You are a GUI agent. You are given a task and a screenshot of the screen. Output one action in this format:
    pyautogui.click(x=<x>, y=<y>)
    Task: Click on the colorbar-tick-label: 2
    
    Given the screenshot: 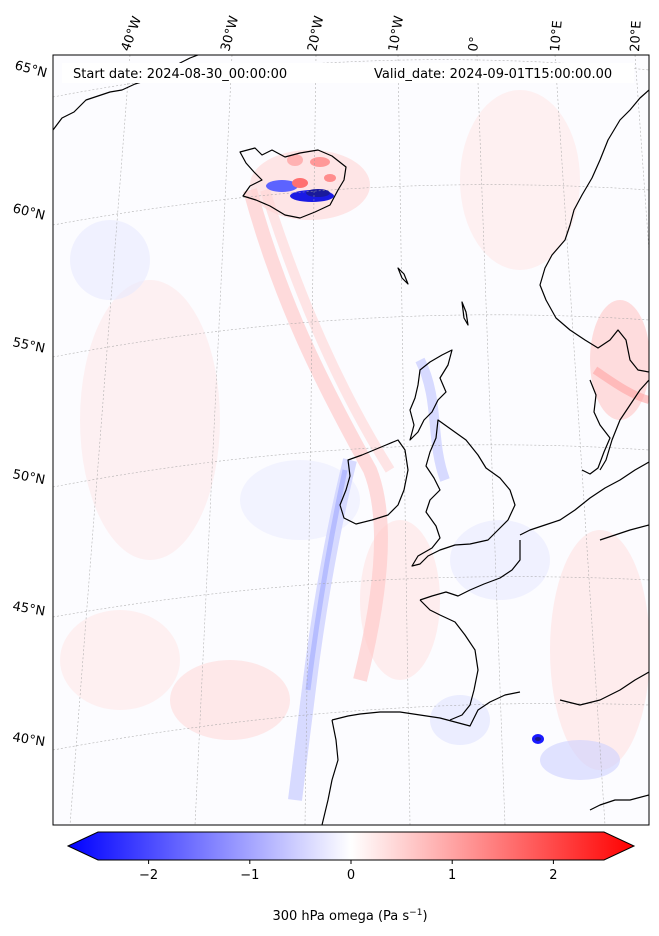 What is the action you would take?
    pyautogui.click(x=553, y=875)
    